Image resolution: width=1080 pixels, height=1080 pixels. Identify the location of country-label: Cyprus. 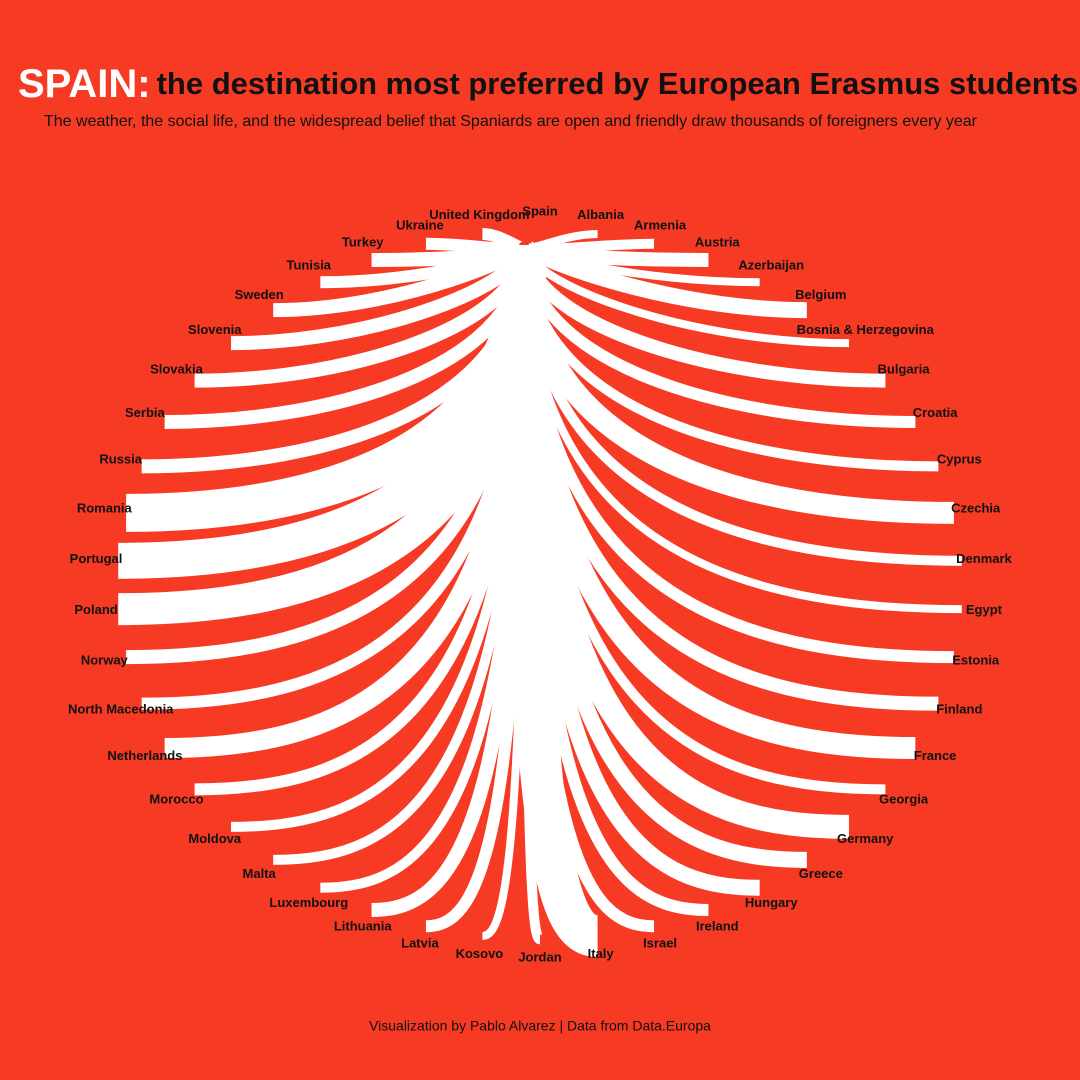
(959, 459).